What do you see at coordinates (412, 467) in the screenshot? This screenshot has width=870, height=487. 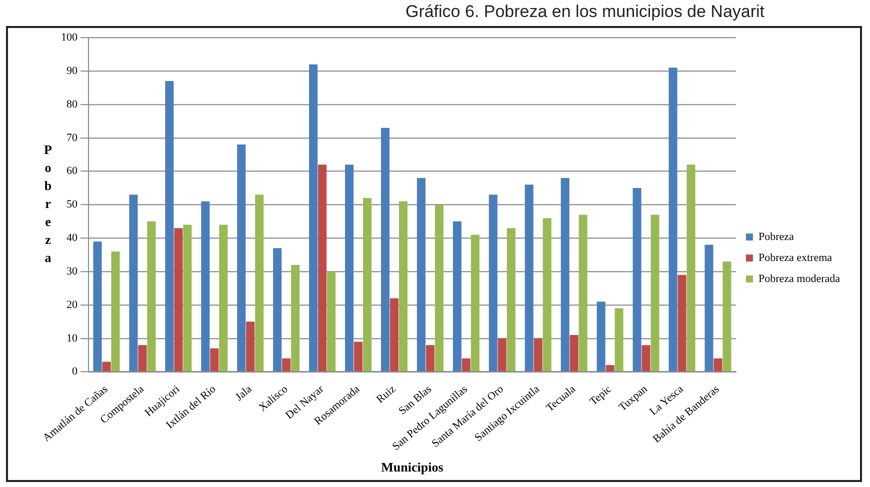 I see `x-axis-title: Municipios` at bounding box center [412, 467].